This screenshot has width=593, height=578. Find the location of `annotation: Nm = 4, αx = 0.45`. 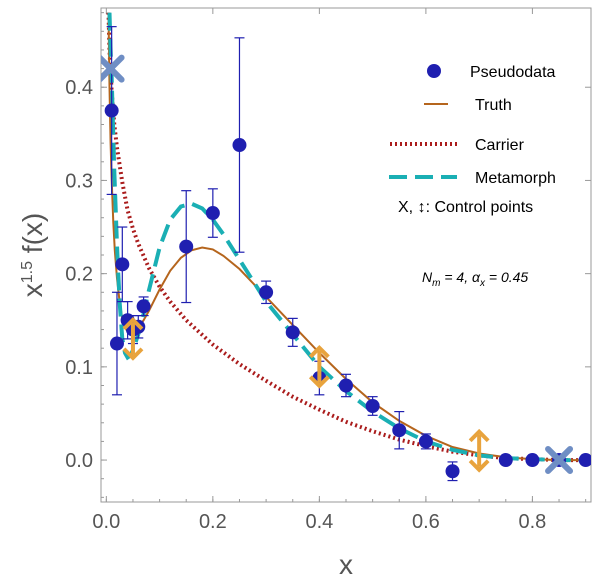

annotation: Nm = 4, αx = 0.45 is located at coordinates (475, 279).